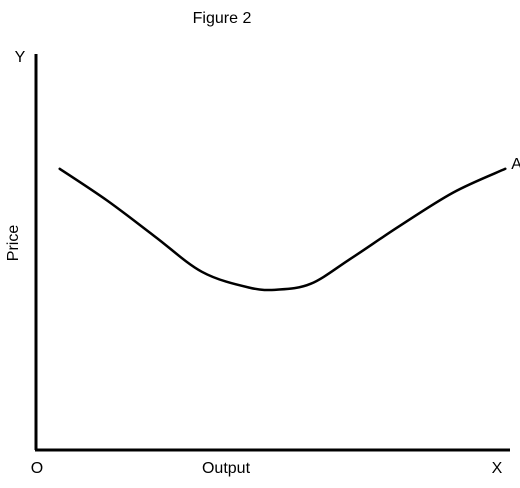 The image size is (520, 488). Describe the element at coordinates (497, 468) in the screenshot. I see `x-axis-letter: X` at that location.